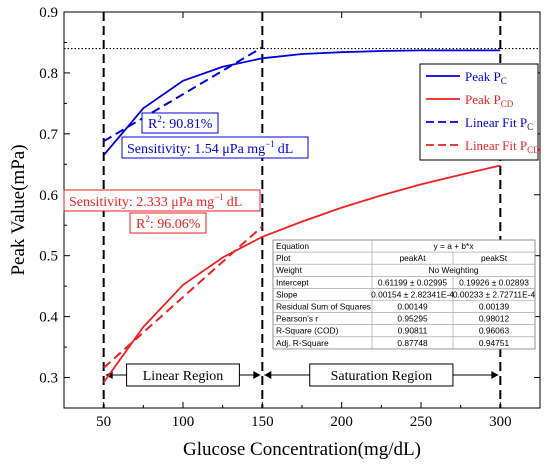 Image resolution: width=550 pixels, height=464 pixels. Describe the element at coordinates (183, 422) in the screenshot. I see `x-tick-label: 100` at that location.